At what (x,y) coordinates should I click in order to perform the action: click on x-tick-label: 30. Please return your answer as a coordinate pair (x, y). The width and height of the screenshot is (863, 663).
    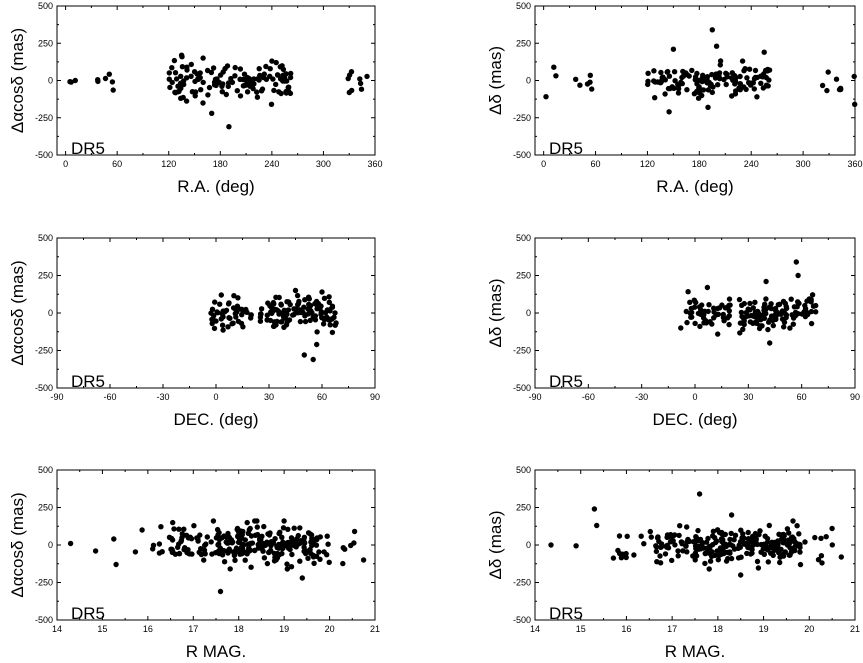
    Looking at the image, I should click on (269, 397).